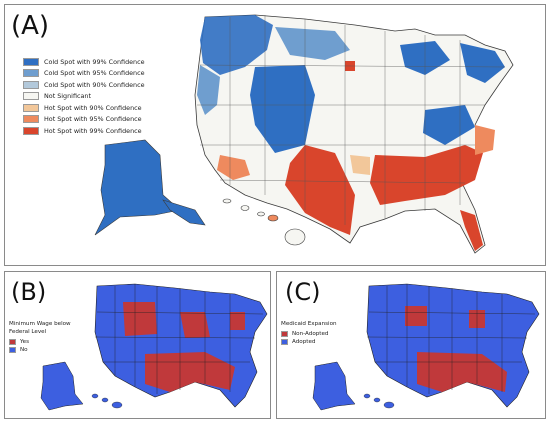  I want to click on hot-spot-texas, so click(320, 190).